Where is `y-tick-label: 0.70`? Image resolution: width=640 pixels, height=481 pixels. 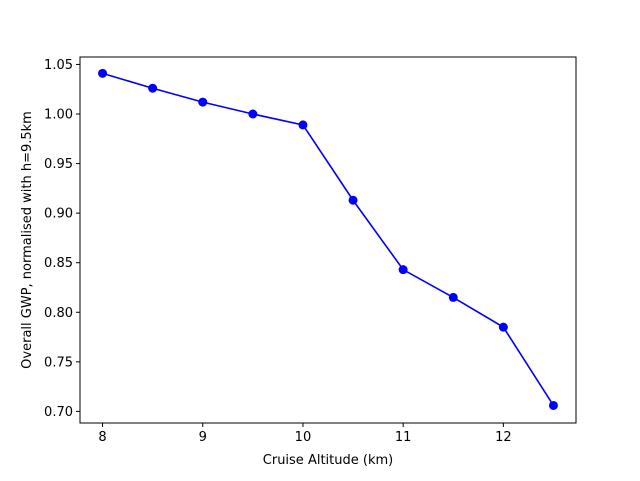 y-tick-label: 0.70 is located at coordinates (58, 412).